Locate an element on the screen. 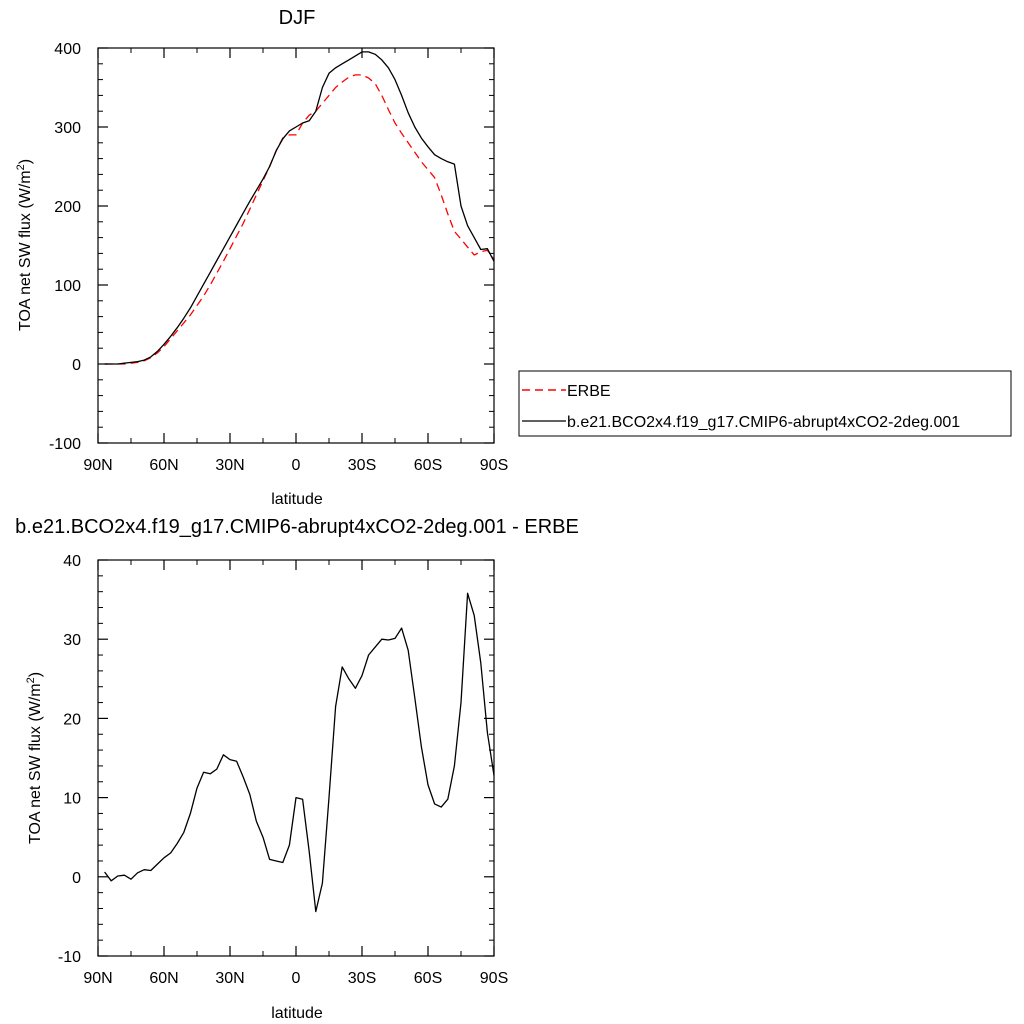 The width and height of the screenshot is (1024, 1024). legend-box is located at coordinates (765, 403).